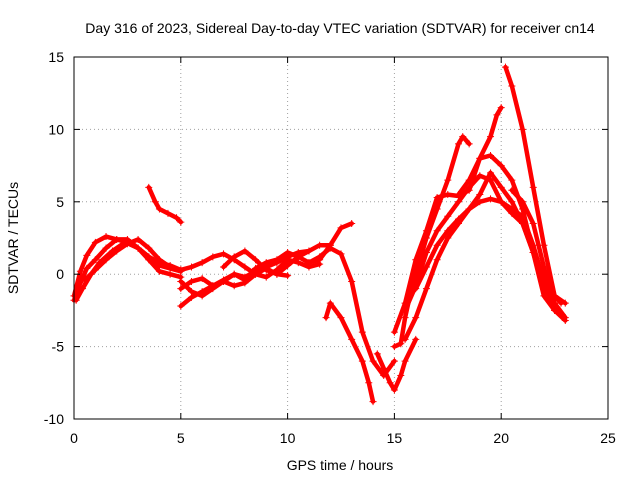  What do you see at coordinates (58, 347) in the screenshot?
I see `y-tick-label: -5` at bounding box center [58, 347].